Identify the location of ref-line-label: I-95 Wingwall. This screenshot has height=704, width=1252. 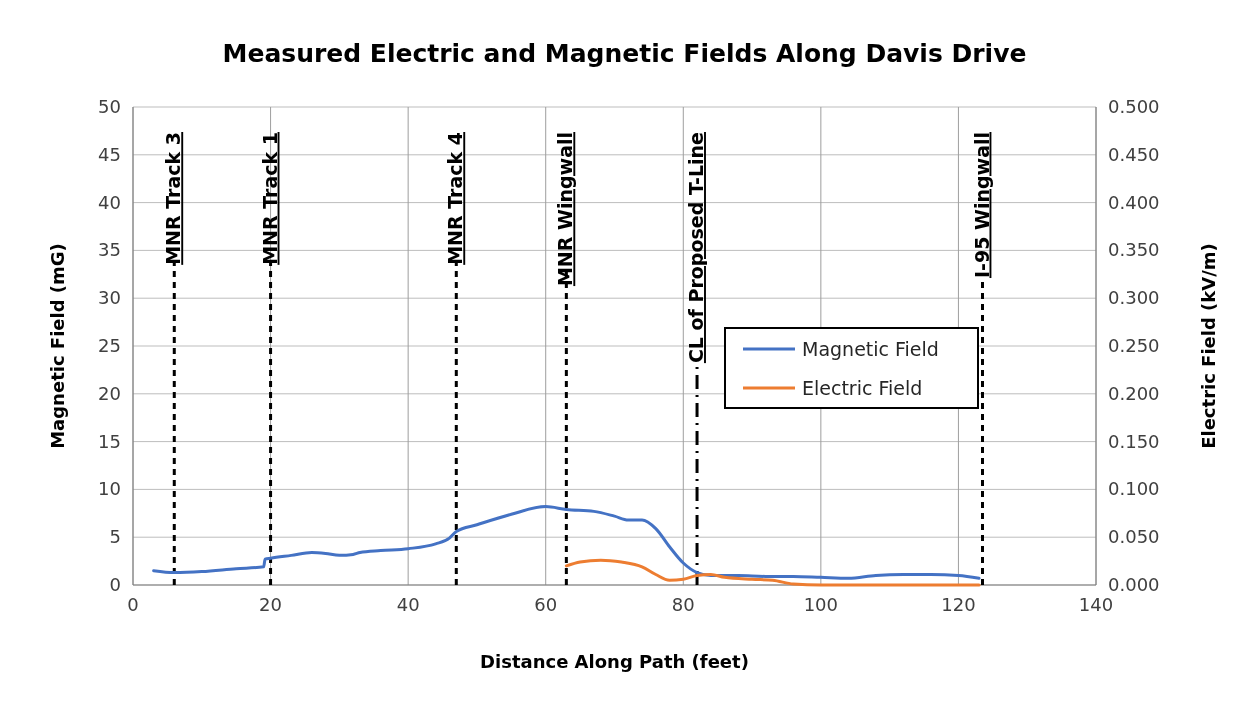
(981, 205).